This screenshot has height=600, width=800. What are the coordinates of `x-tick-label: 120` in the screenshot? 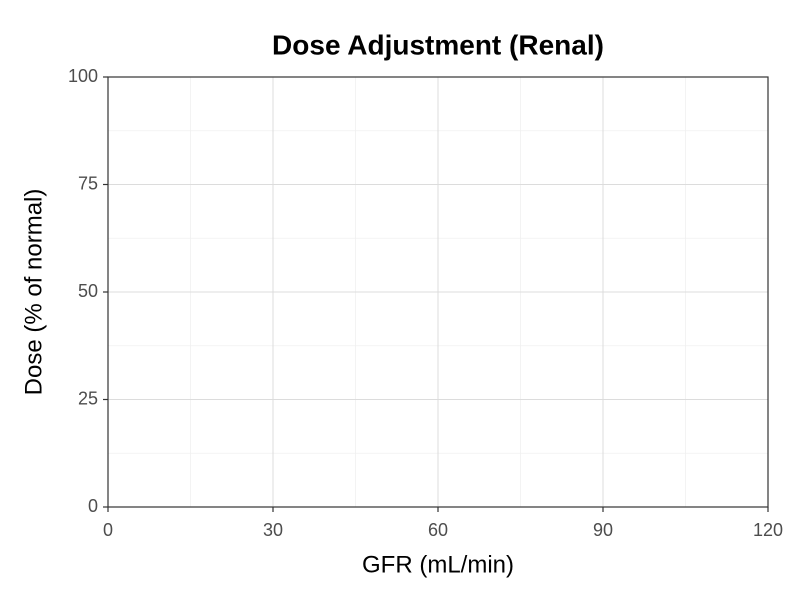 It's located at (768, 530).